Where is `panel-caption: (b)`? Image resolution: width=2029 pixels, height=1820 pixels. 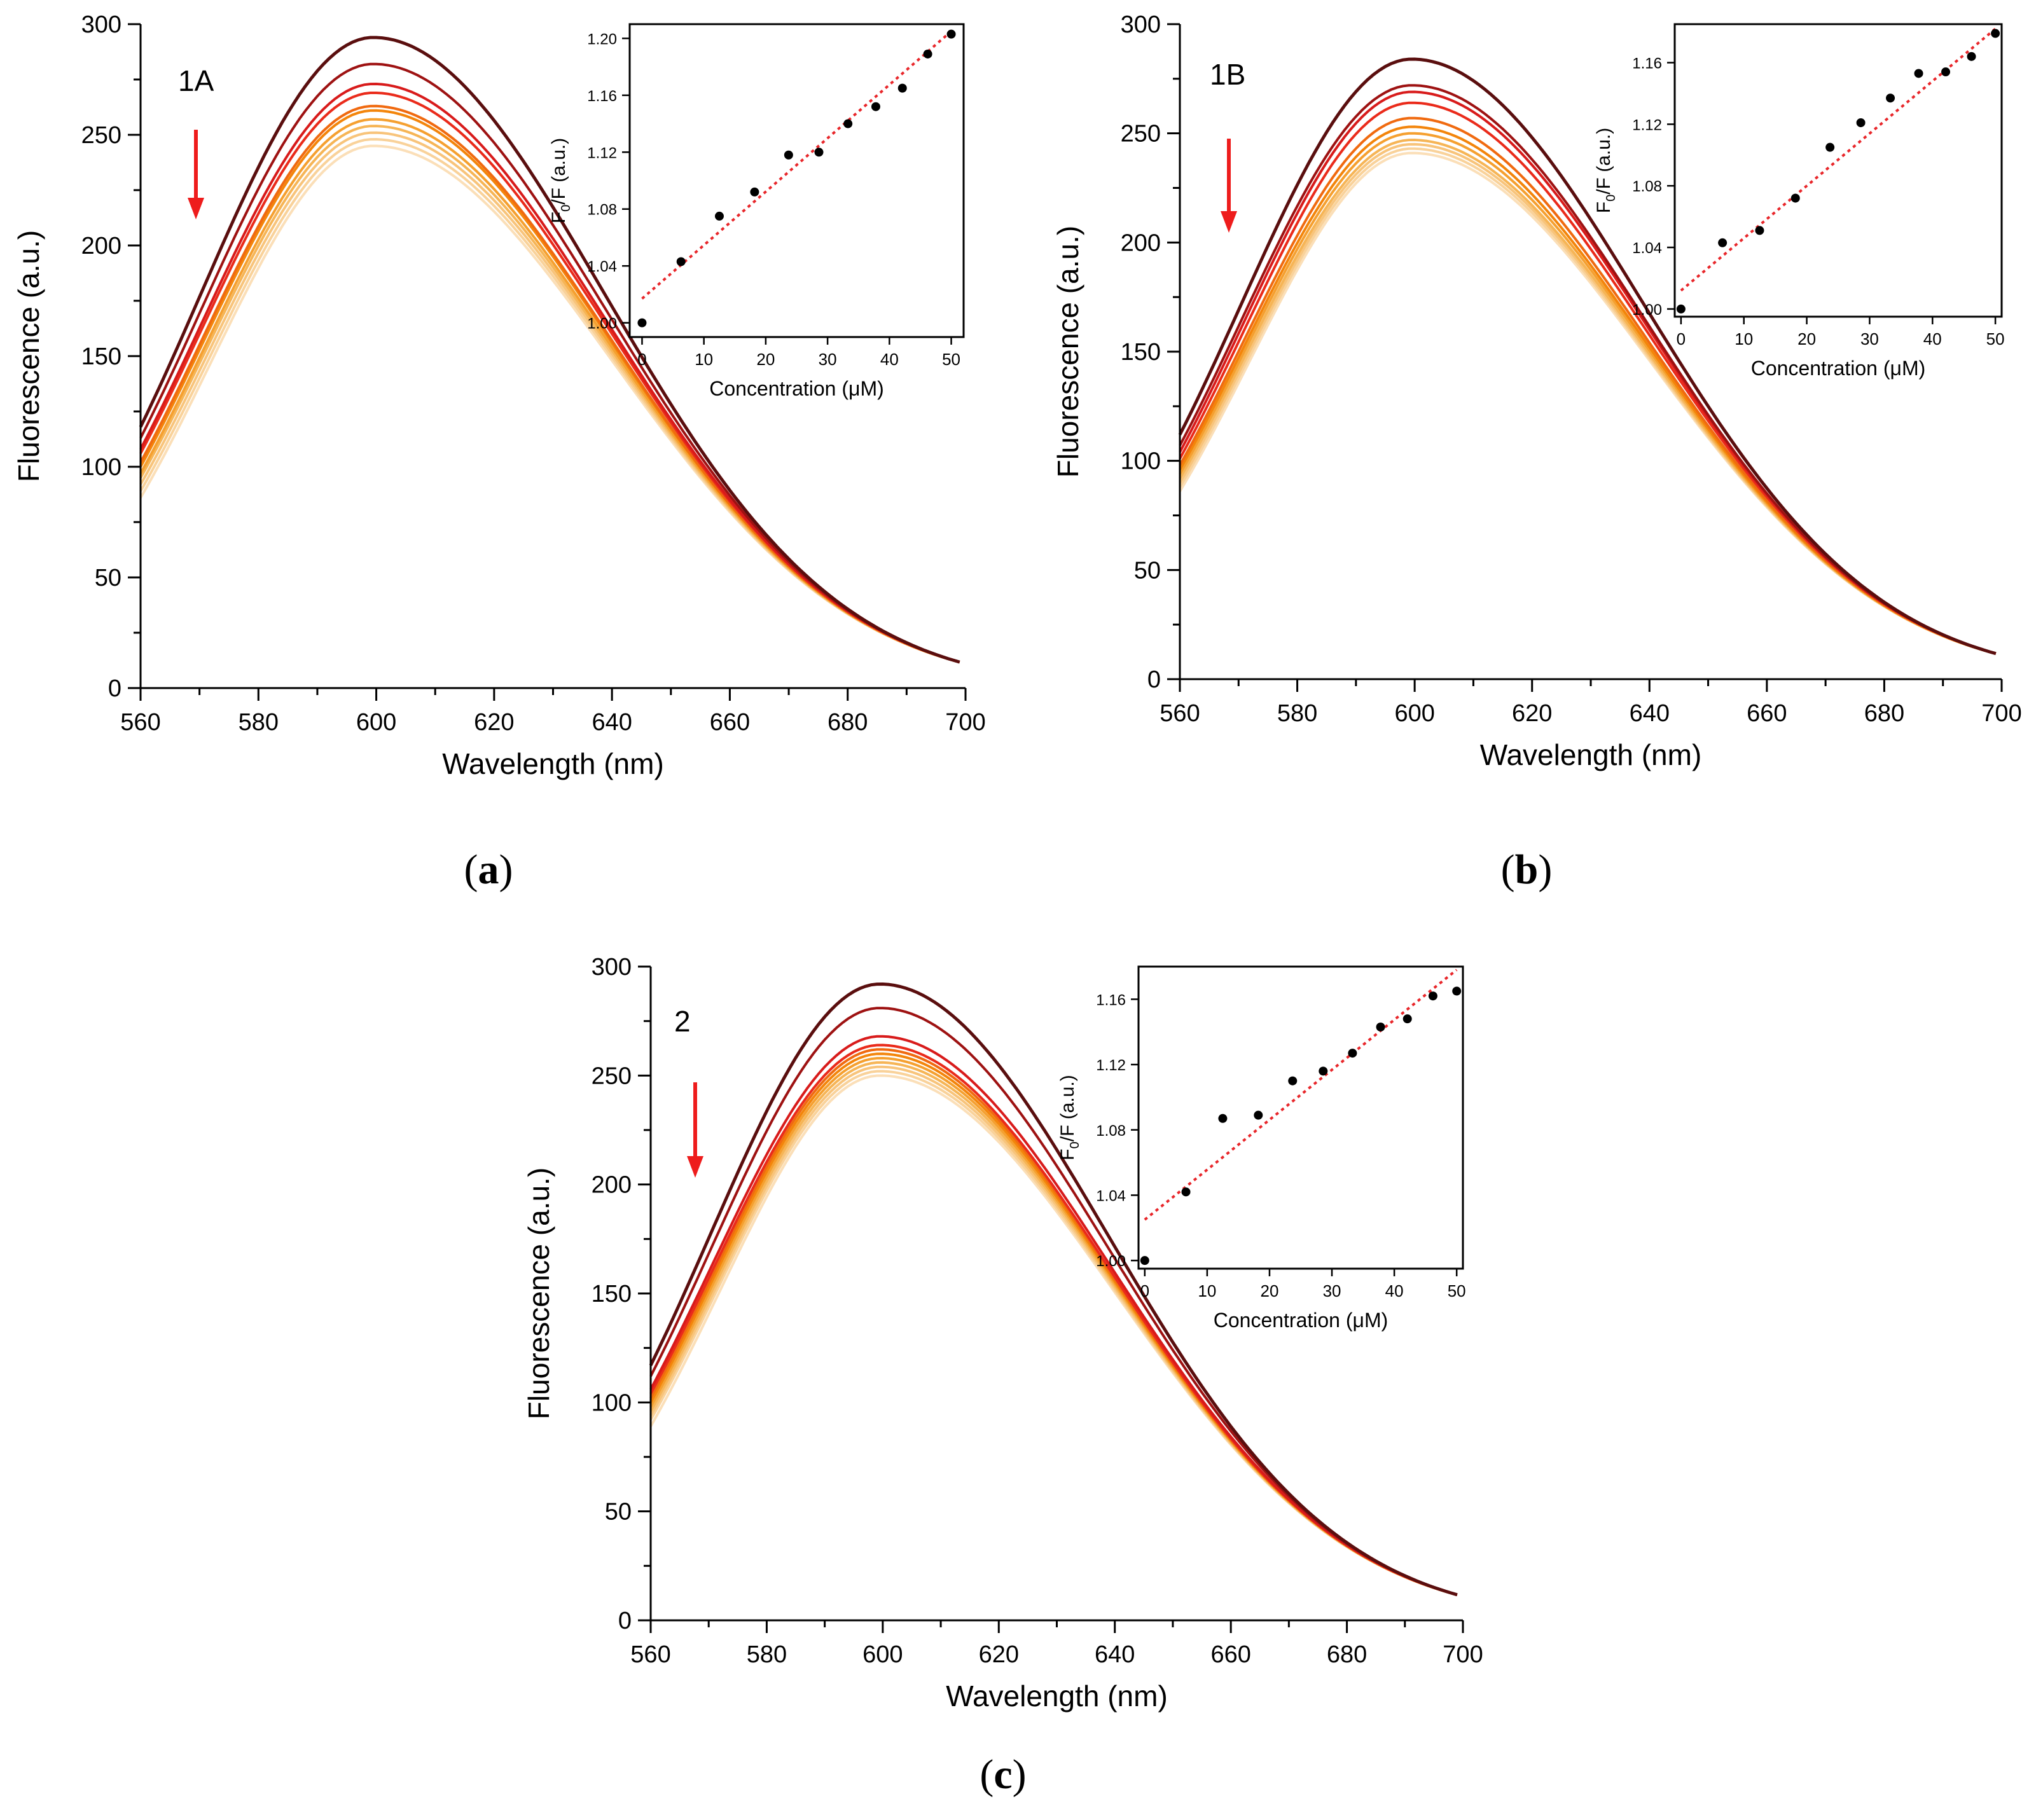
panel-caption: (b) is located at coordinates (1527, 869).